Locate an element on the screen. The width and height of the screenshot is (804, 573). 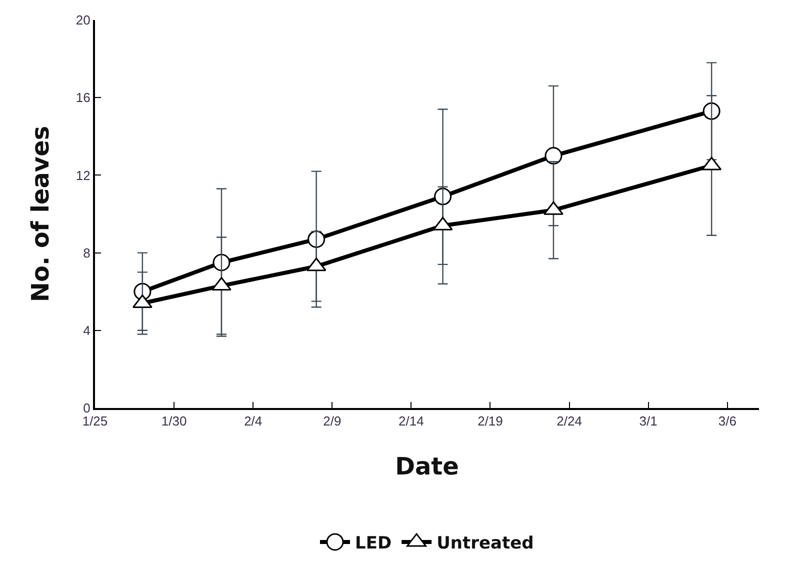
legend-label: Untreated is located at coordinates (485, 544).